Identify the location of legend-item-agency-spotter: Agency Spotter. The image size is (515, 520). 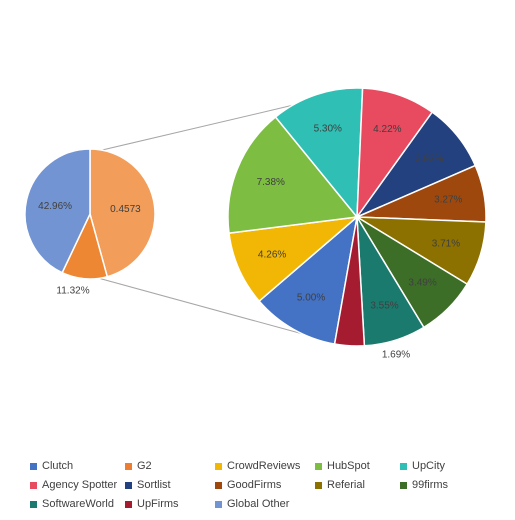
(73, 485).